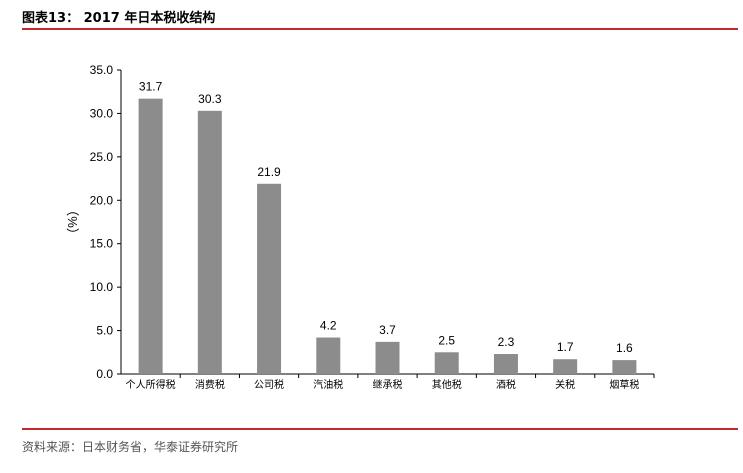 The image size is (743, 473). What do you see at coordinates (130, 447) in the screenshot?
I see `source-note: 资料来源：日本财务省，华泰证券研究所` at bounding box center [130, 447].